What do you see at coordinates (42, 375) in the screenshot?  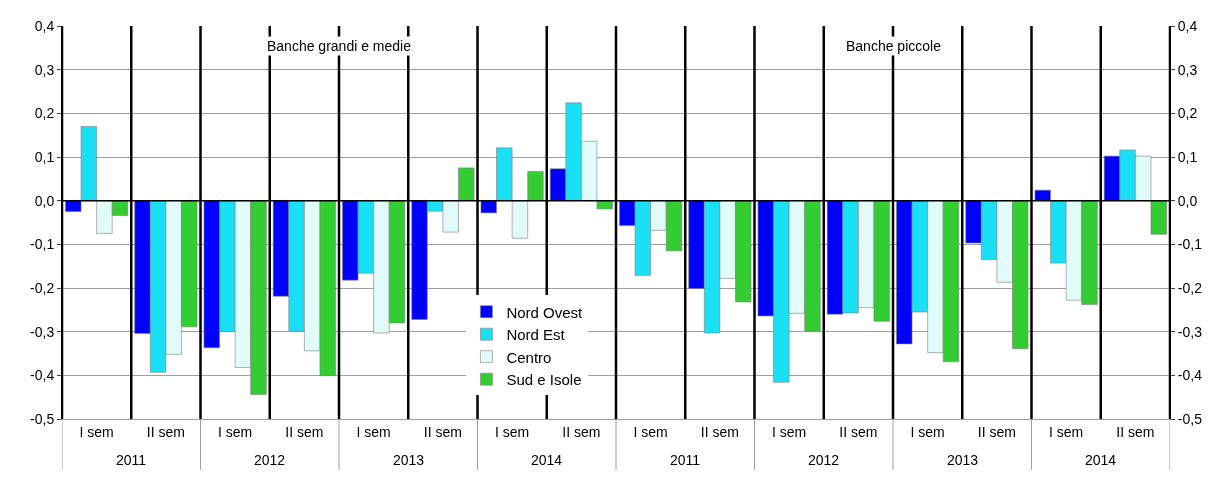 I see `y-tick-label: -0,4` at bounding box center [42, 375].